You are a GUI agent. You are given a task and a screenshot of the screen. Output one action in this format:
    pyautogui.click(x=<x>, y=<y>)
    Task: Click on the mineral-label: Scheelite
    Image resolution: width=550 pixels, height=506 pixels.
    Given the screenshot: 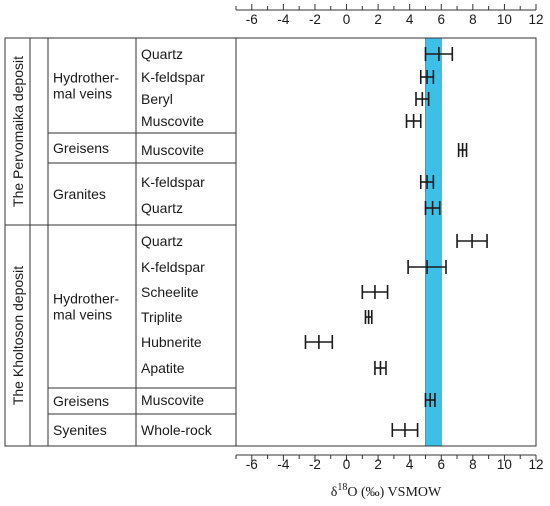 What is the action you would take?
    pyautogui.click(x=170, y=292)
    